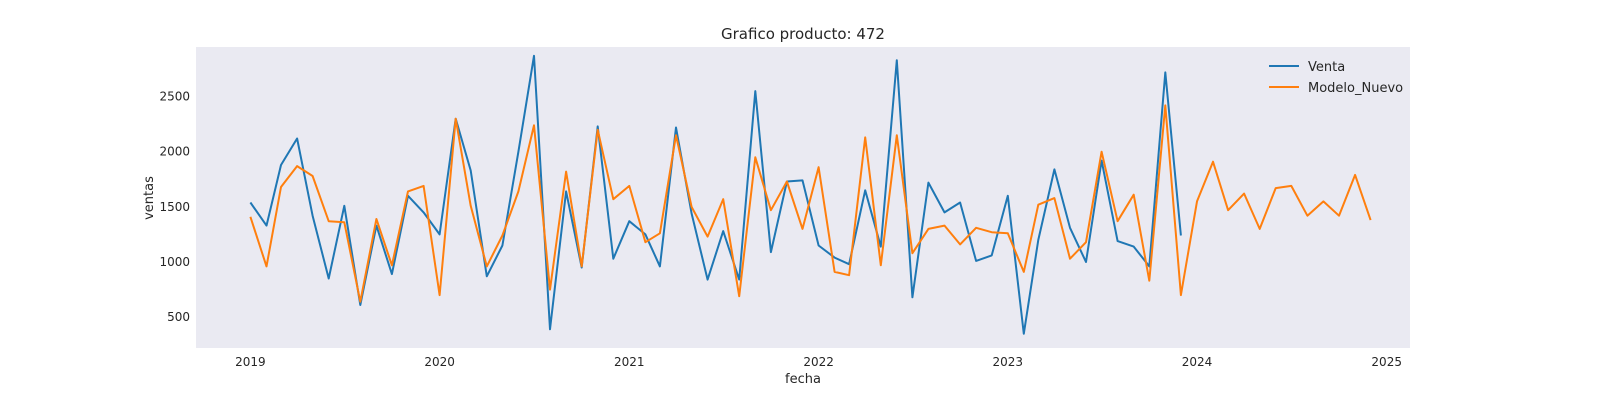 The height and width of the screenshot is (400, 1600). Describe the element at coordinates (1326, 67) in the screenshot. I see `legend-label-venta: Venta` at that location.